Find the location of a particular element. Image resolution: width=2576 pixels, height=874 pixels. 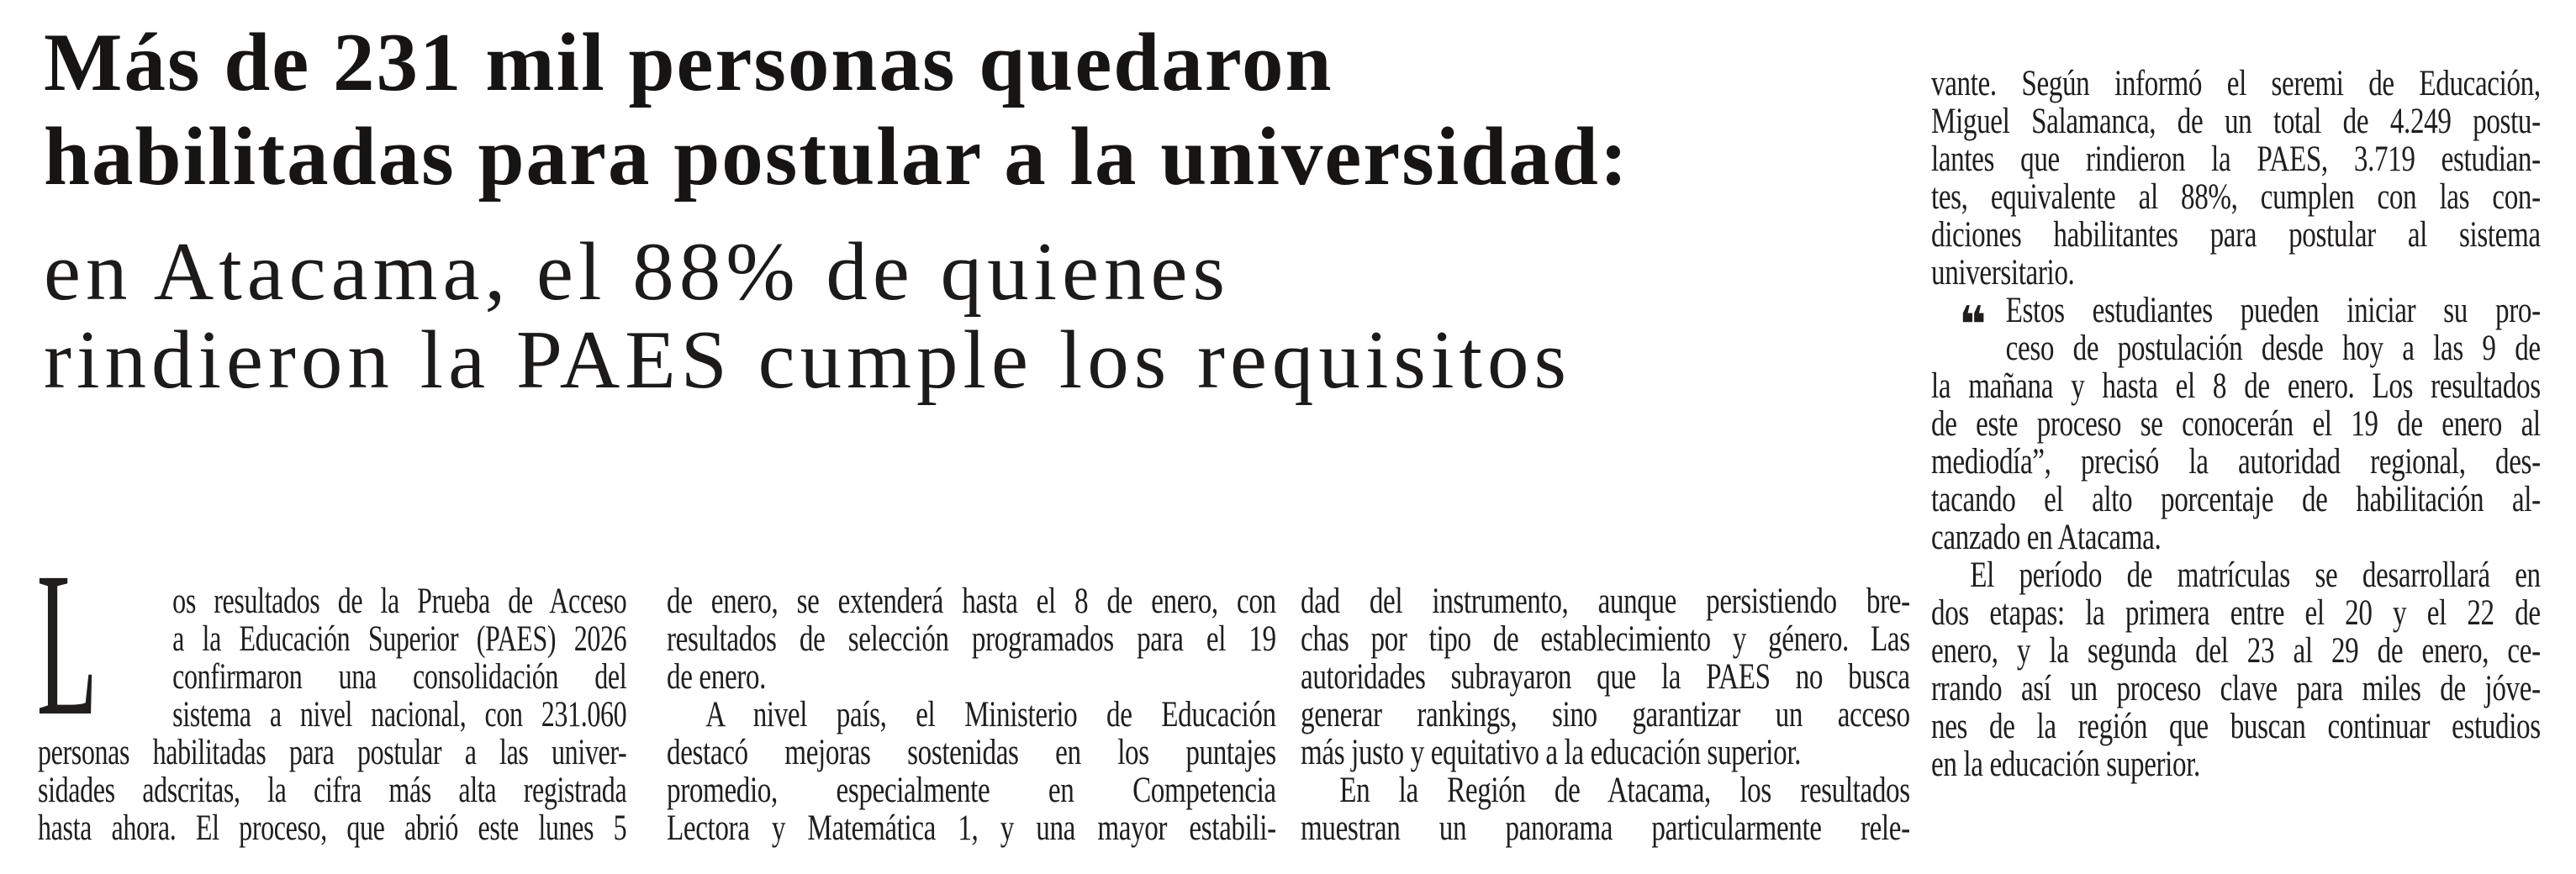

text-line: promedio, especialmente en Competencia is located at coordinates (972, 790).